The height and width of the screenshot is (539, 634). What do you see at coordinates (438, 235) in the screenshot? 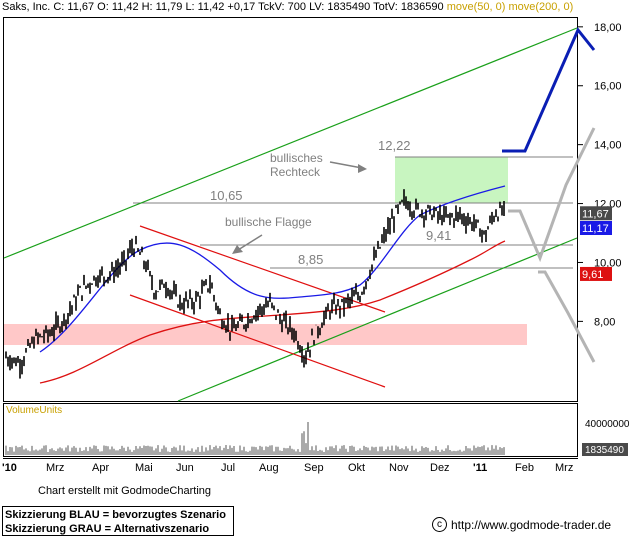
I see `label-9-41: 9,41` at bounding box center [438, 235].